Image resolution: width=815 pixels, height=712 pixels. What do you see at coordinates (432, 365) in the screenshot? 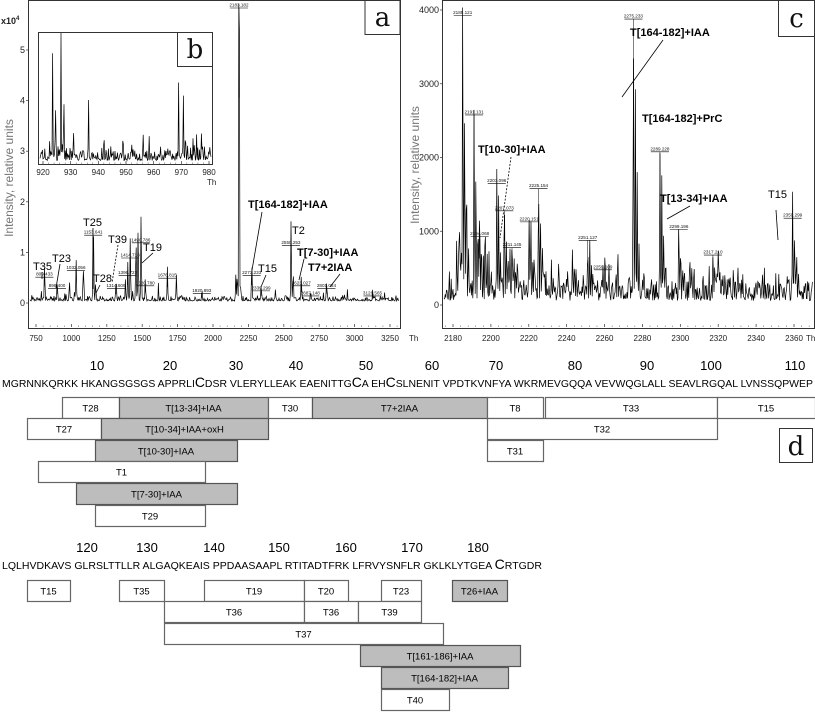
I see `residue-number: 60` at bounding box center [432, 365].